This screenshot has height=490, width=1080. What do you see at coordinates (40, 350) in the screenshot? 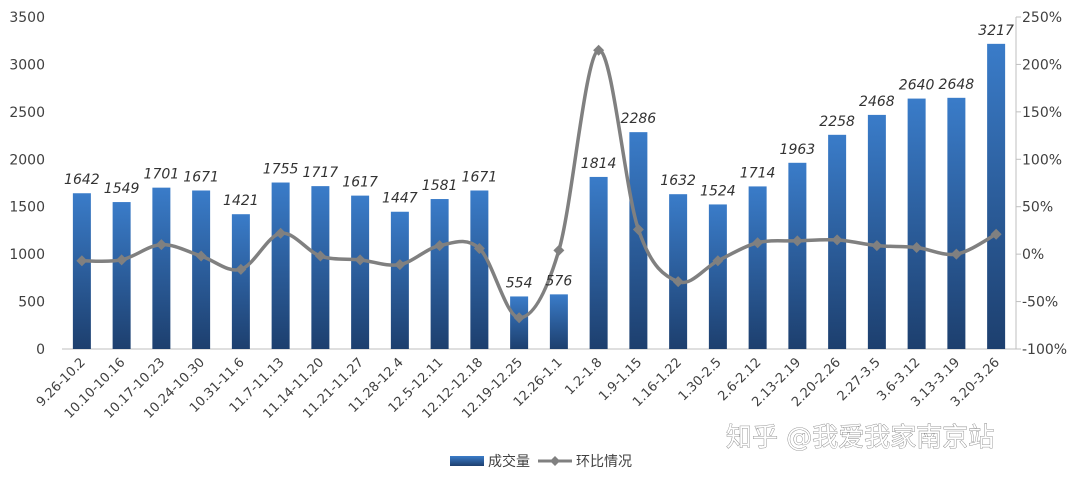
I see `y-tick-left-label: 0` at bounding box center [40, 350].